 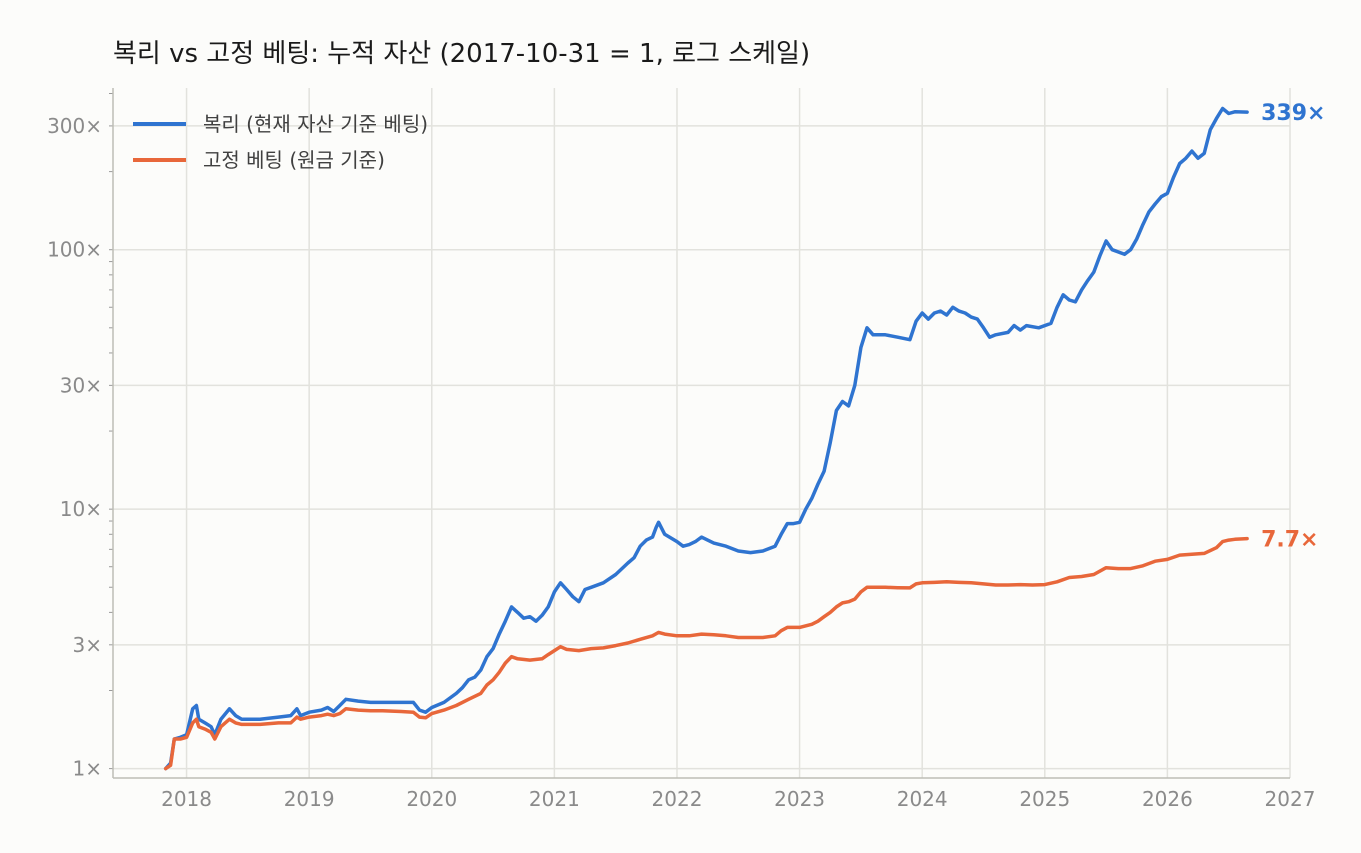 I want to click on y-tick-label: 3×, so click(x=87, y=645).